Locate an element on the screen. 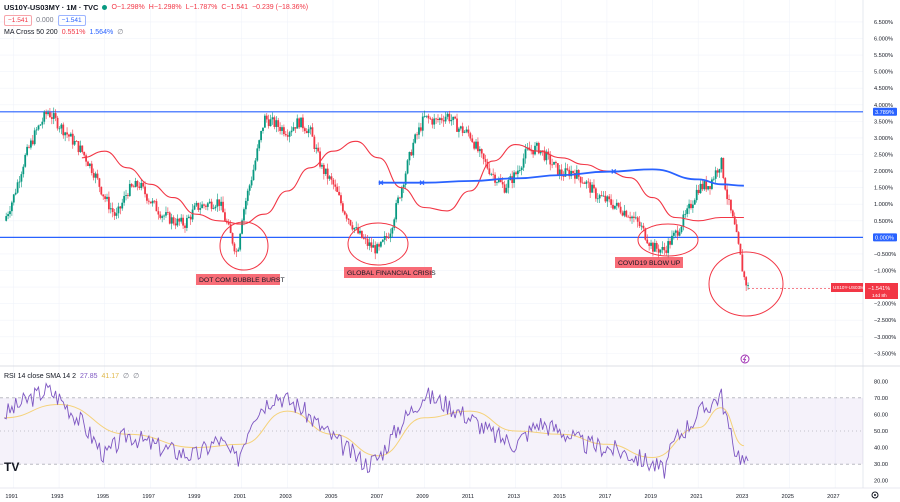  rsi-legend-empty-2: ∅ is located at coordinates (136, 376).